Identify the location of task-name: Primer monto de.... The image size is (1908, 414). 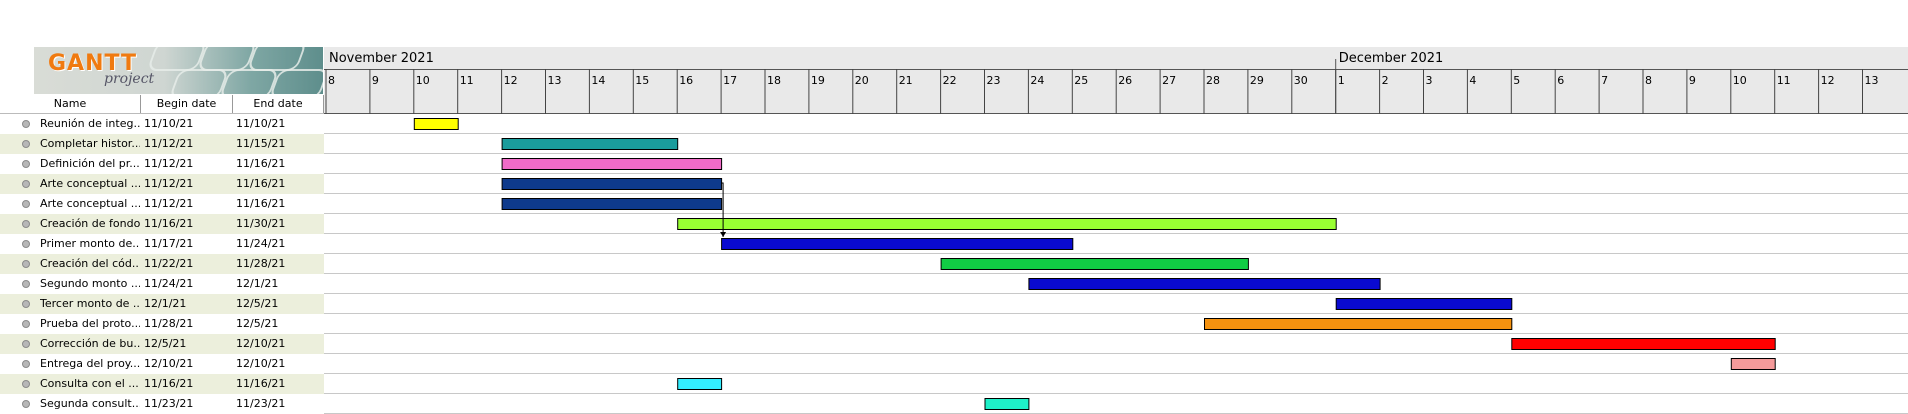
(90, 243).